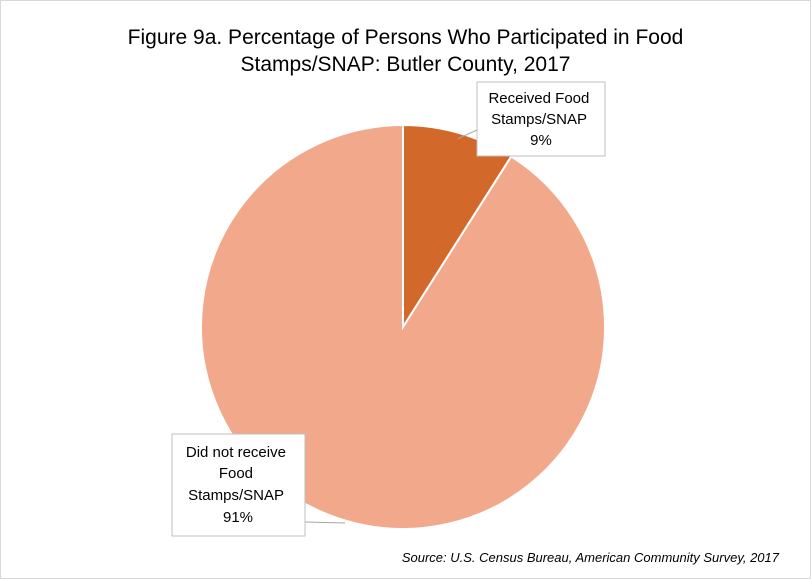 Image resolution: width=811 pixels, height=579 pixels. Describe the element at coordinates (236, 495) in the screenshot. I see `callout-not-received-label-line-3: Stamps/SNAP` at that location.